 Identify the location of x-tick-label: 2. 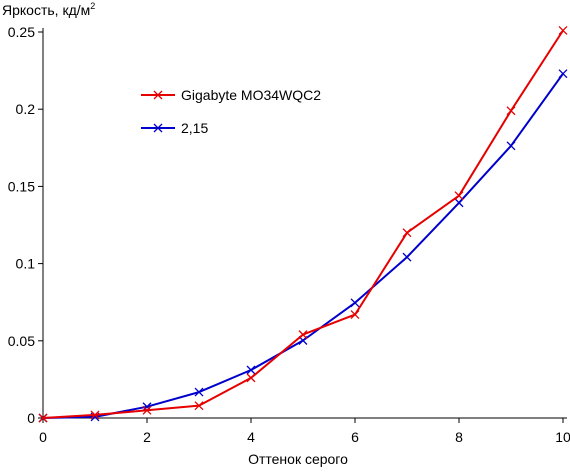
(147, 437).